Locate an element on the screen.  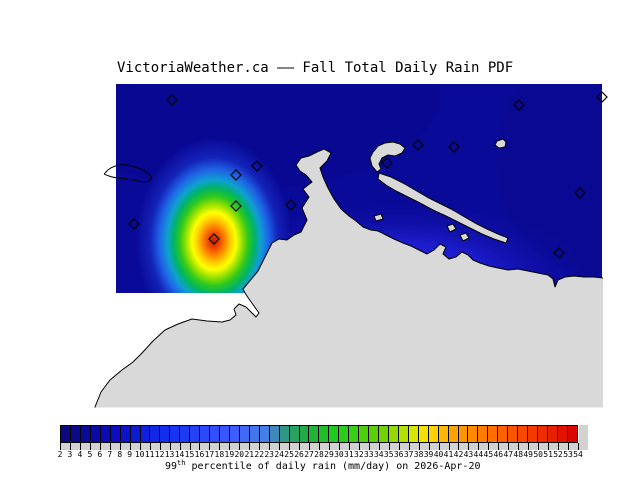
colorbar-tick-label: 4 is located at coordinates (80, 454).